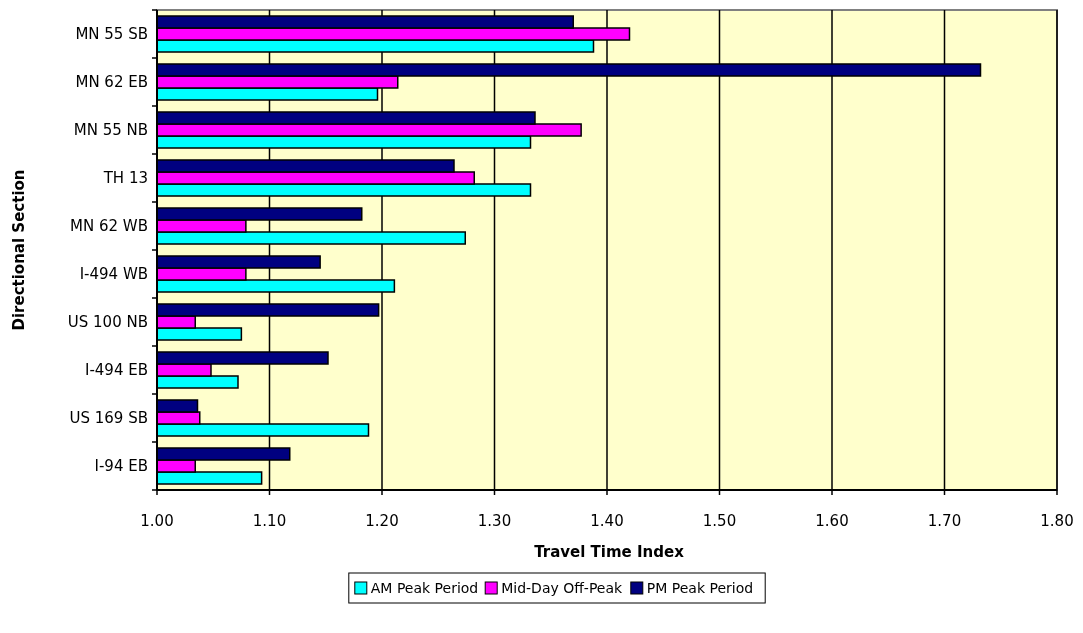 This screenshot has height=633, width=1083. Describe the element at coordinates (110, 130) in the screenshot. I see `y-tick-label: MN 55 NB` at that location.